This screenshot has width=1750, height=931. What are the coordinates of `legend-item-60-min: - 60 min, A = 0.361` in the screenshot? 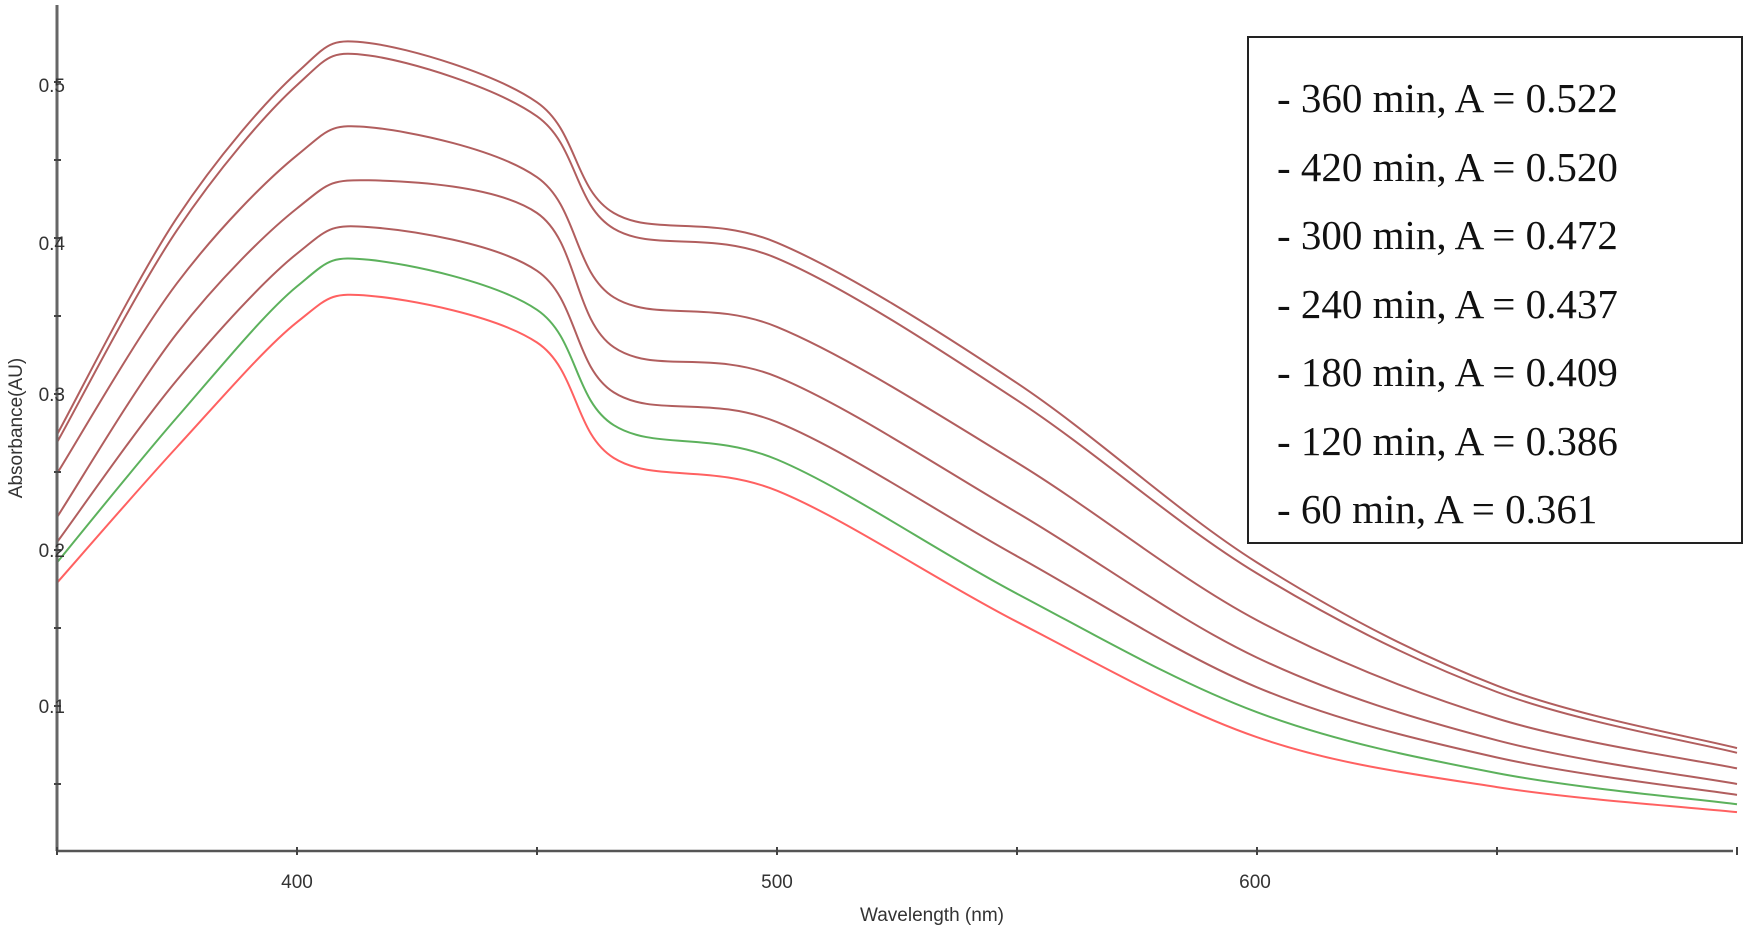 It's located at (1437, 509).